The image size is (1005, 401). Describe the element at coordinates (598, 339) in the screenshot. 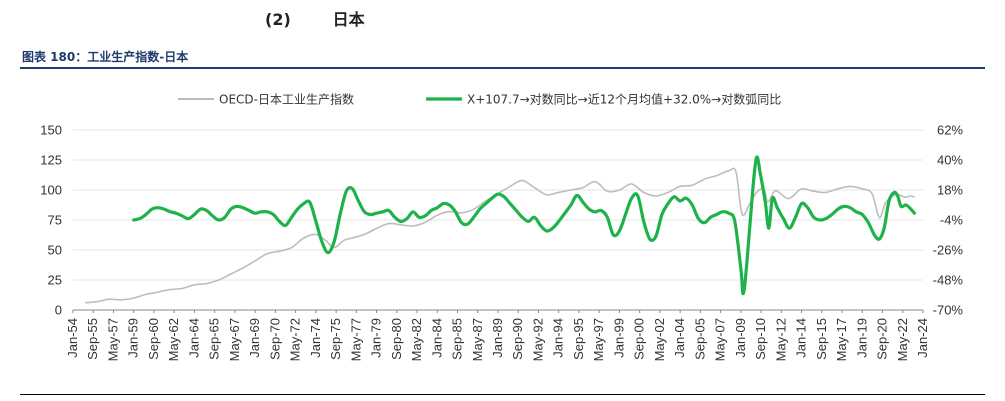

I see `x-tick-label: May-97` at that location.